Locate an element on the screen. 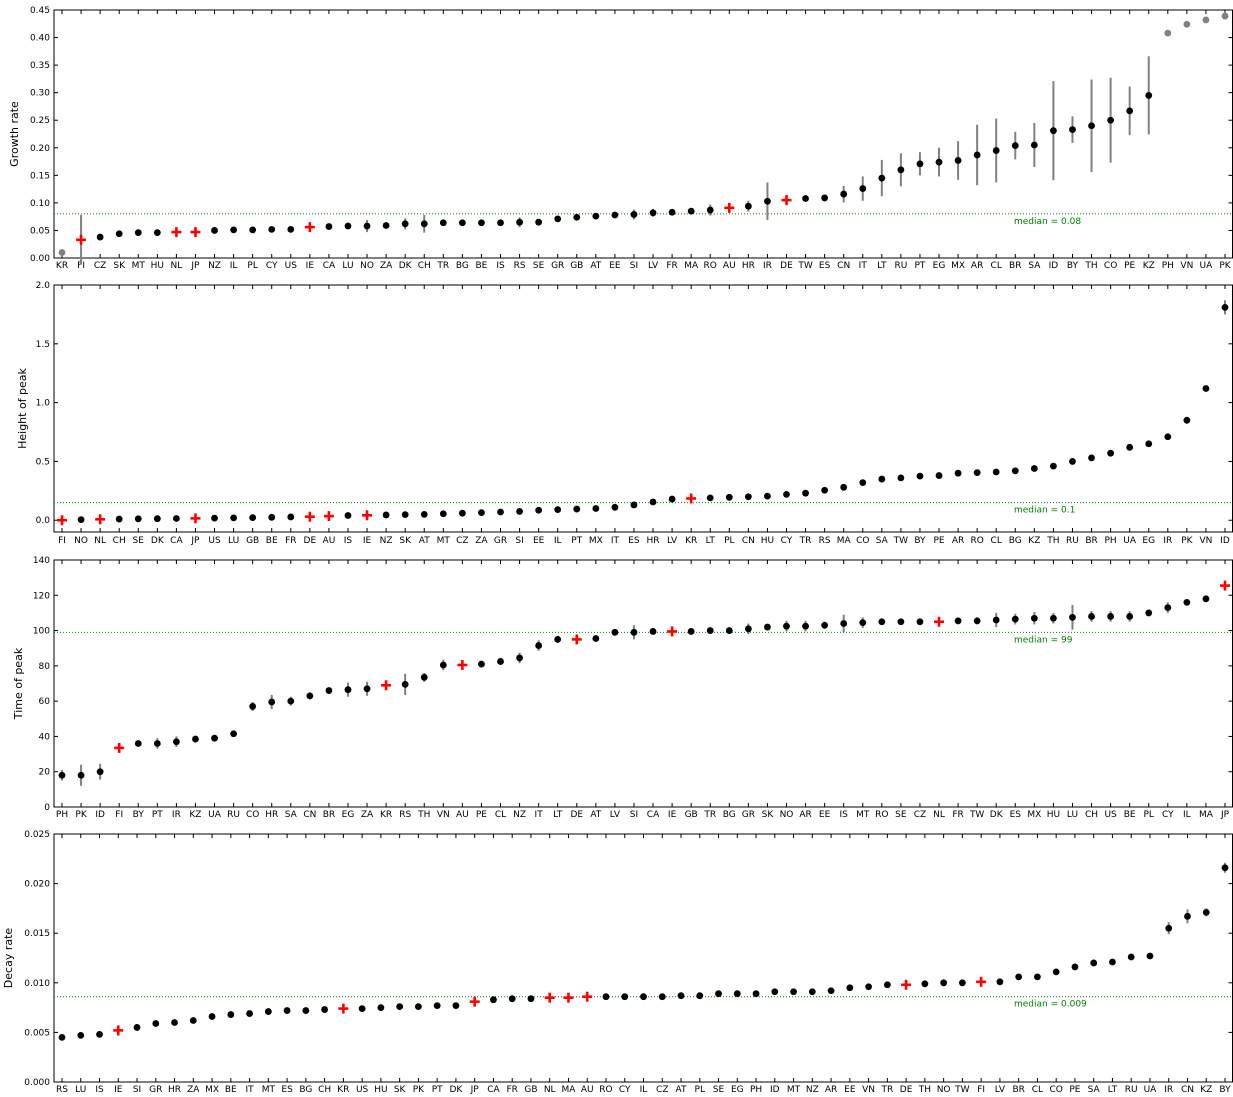  x-tick-label: TR is located at coordinates (886, 1090).